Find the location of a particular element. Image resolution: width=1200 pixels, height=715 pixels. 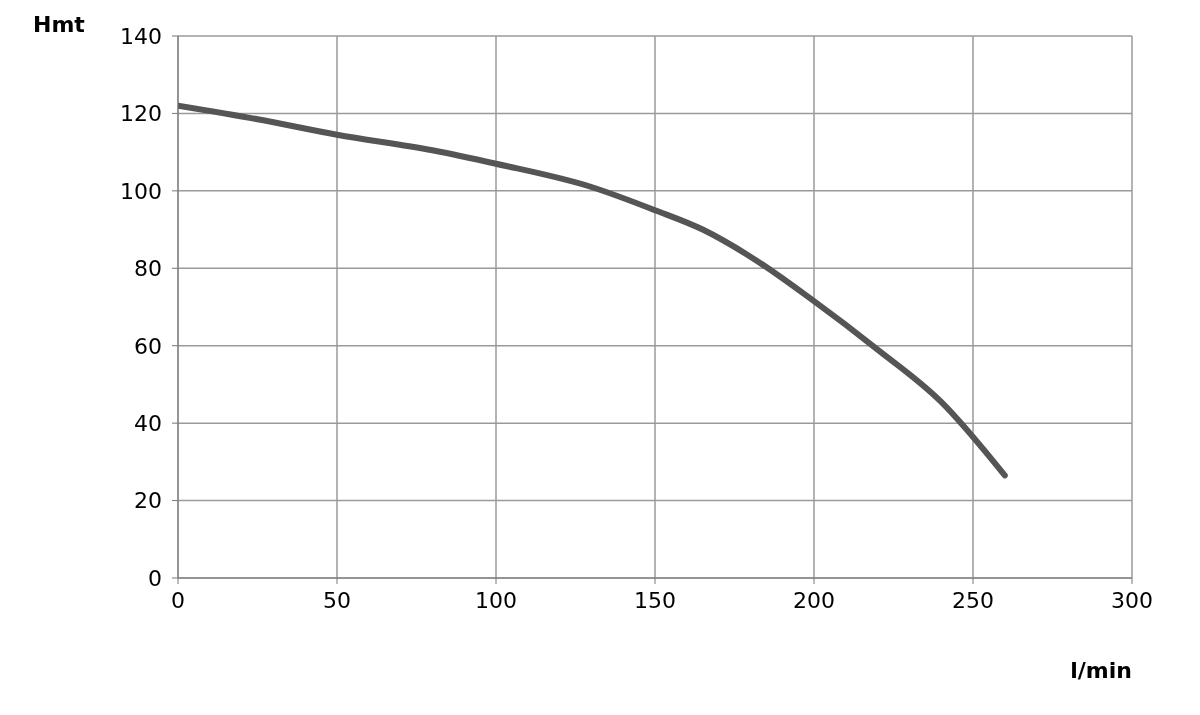

x-tick-label: 50 is located at coordinates (337, 600).